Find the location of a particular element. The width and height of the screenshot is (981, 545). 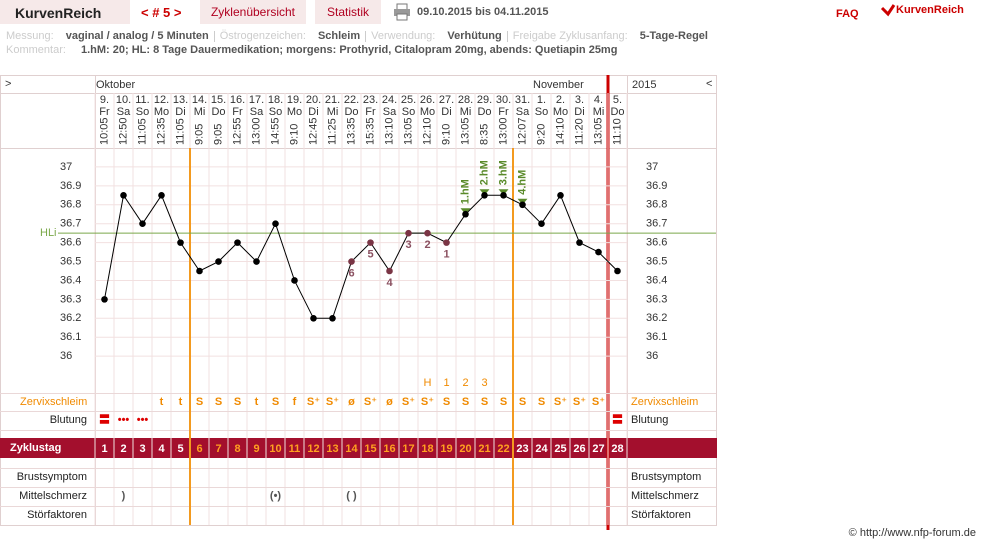

y-tick-label: 36.4 is located at coordinates (70, 280).